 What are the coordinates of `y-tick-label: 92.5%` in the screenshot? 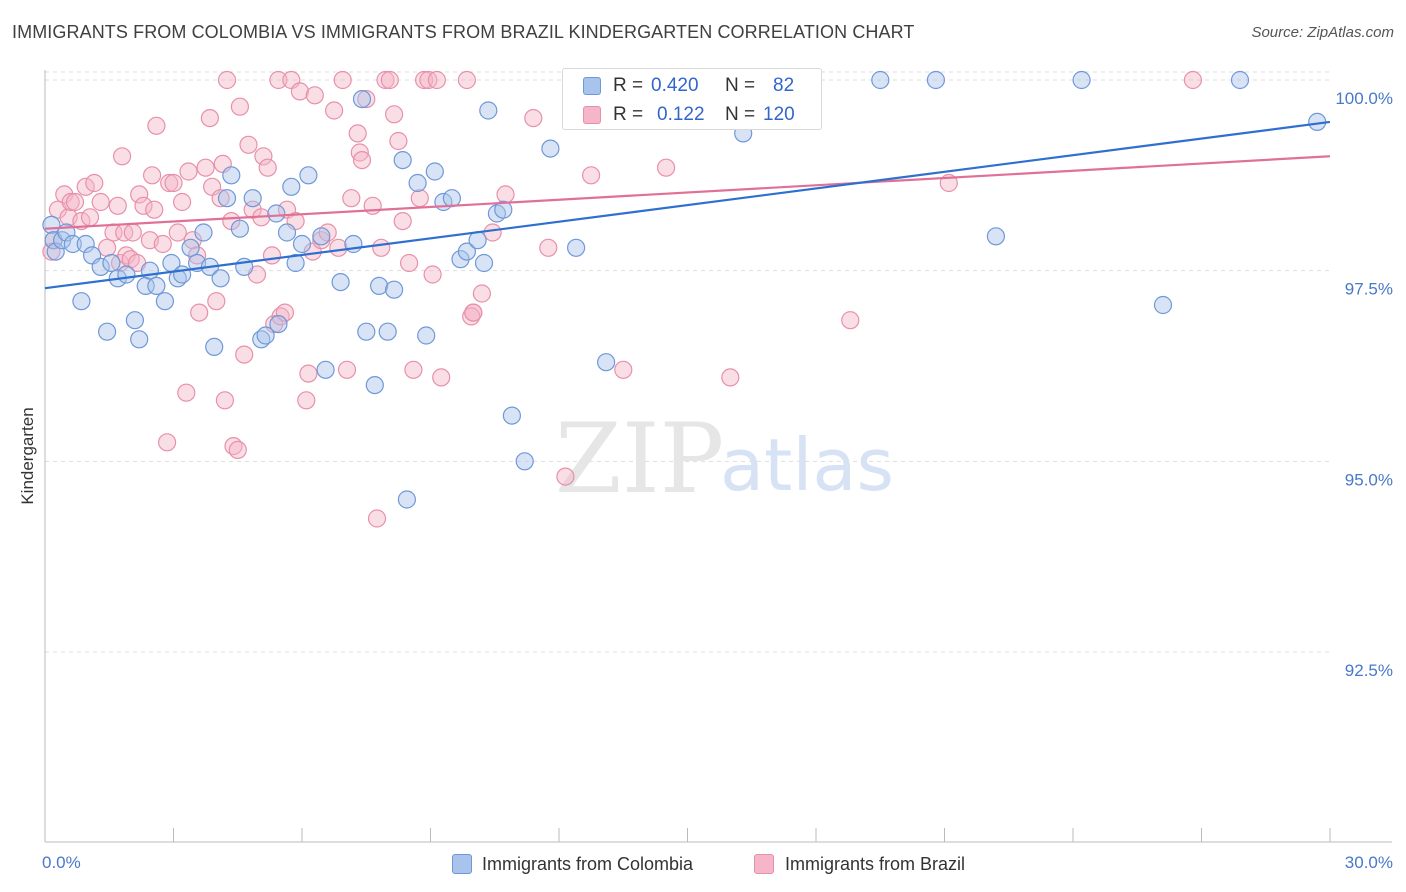 It's located at (1369, 670).